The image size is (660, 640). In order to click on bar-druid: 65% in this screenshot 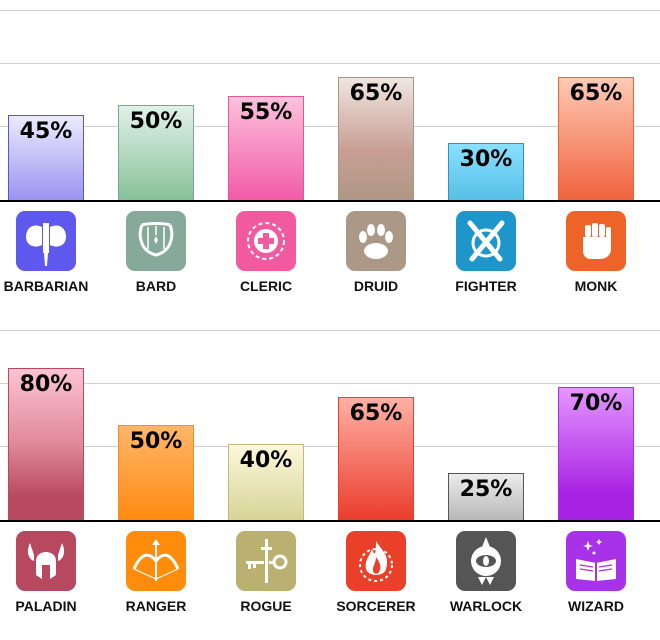, I will do `click(376, 139)`.